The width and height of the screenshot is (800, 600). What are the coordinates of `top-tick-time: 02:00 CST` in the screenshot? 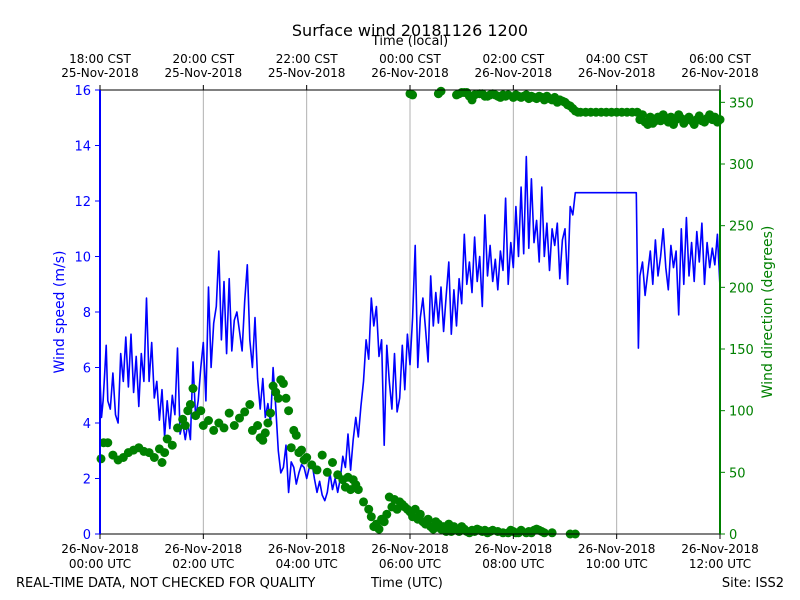 It's located at (513, 59).